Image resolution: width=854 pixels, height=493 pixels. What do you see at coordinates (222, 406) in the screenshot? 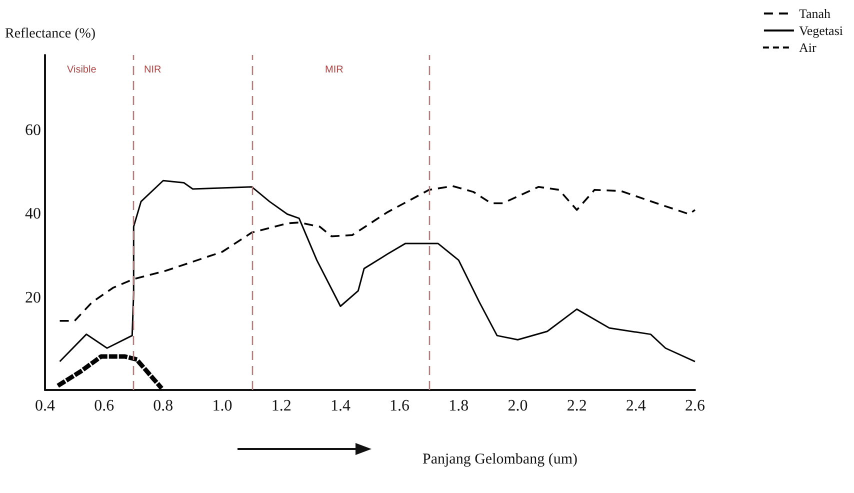
I see `x-tick-label: 1.0` at bounding box center [222, 406].